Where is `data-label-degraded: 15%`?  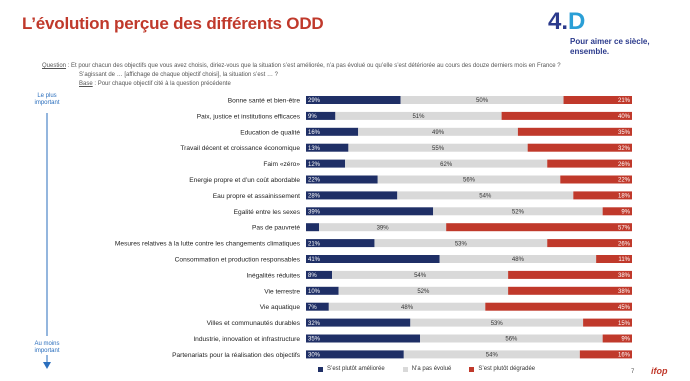
data-label-degraded: 15% is located at coordinates (624, 324).